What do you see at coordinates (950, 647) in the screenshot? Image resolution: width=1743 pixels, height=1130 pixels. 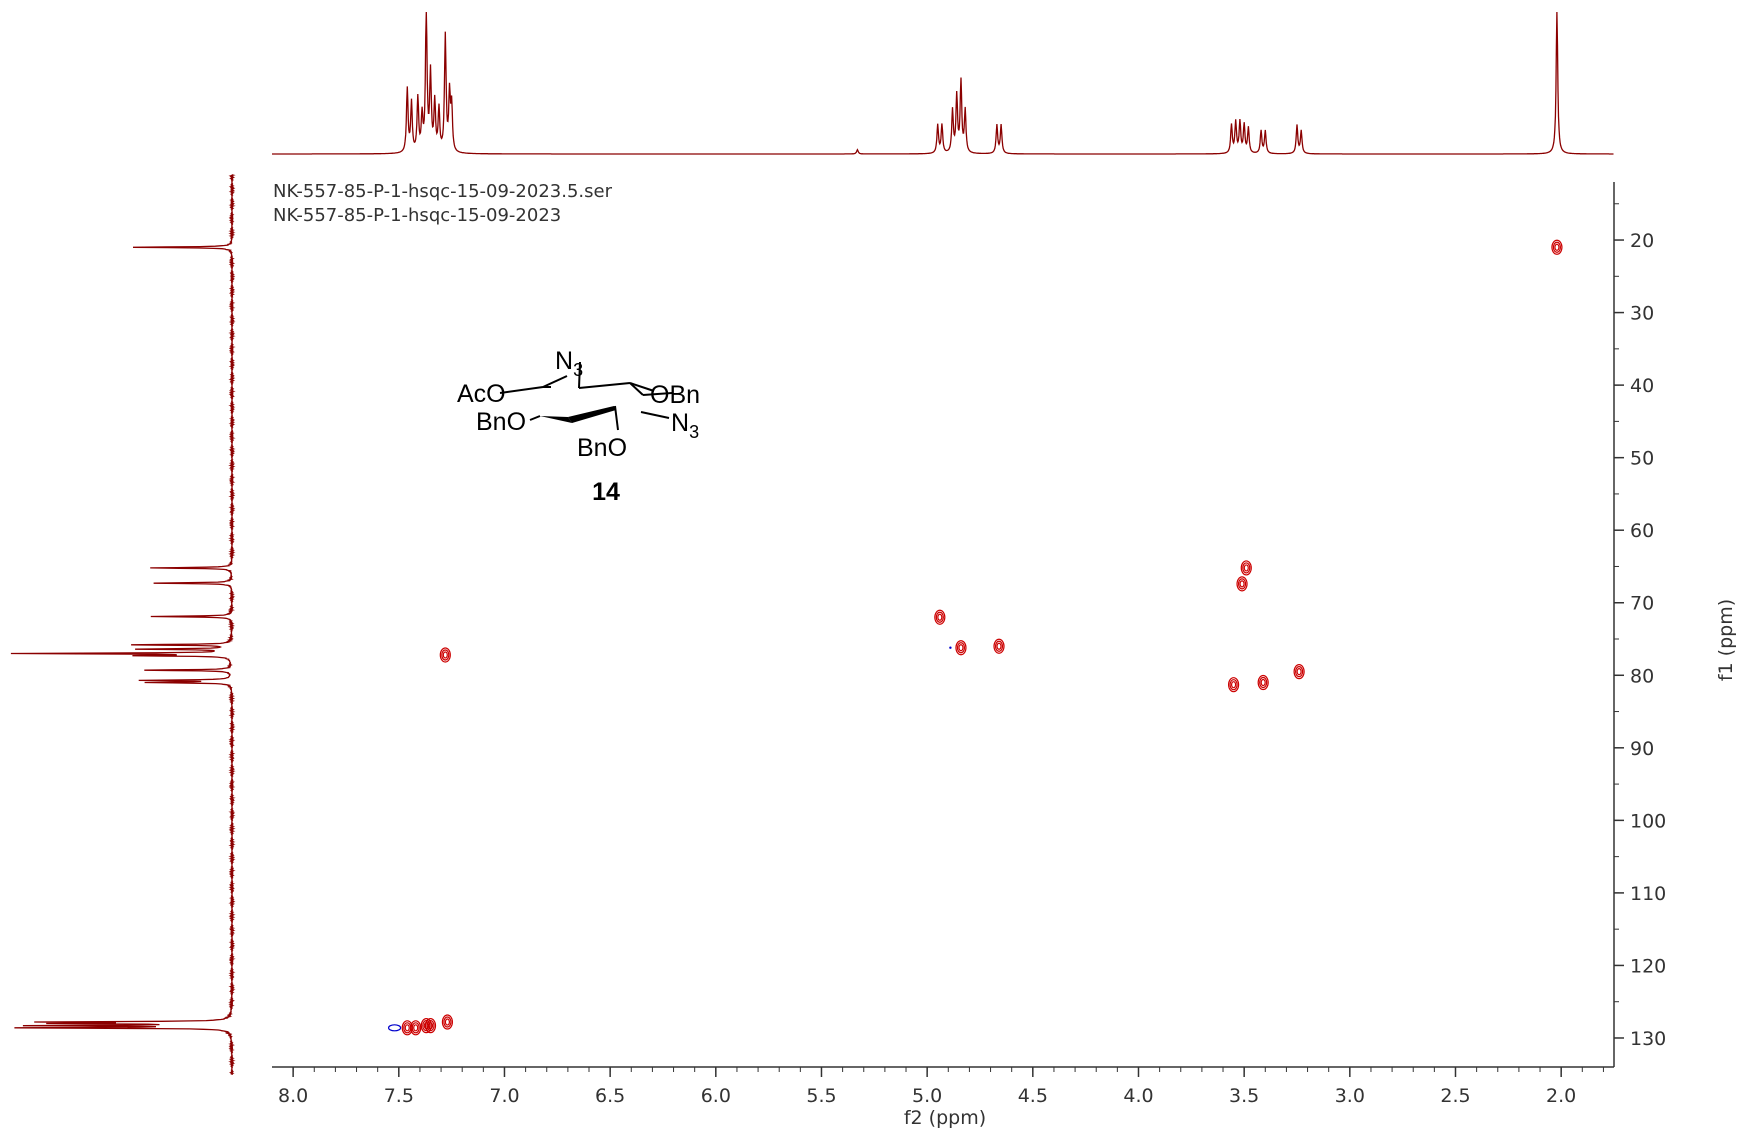 I see `negative-contour-dot` at bounding box center [950, 647].